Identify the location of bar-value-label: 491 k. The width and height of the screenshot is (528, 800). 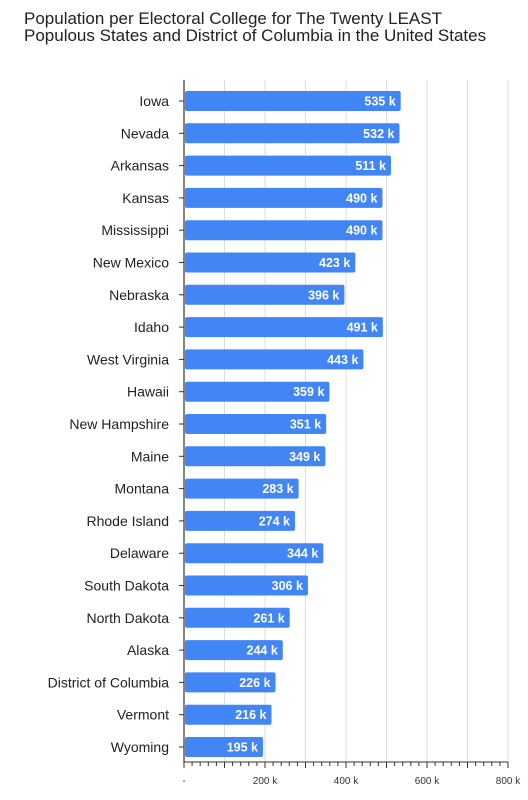
(362, 328).